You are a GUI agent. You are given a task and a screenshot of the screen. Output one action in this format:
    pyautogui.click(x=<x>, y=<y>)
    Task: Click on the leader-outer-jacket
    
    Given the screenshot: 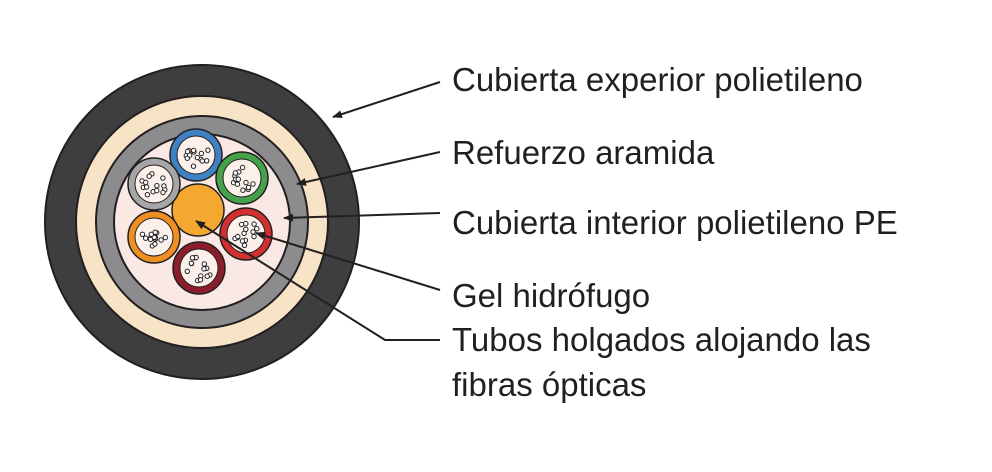 What is the action you would take?
    pyautogui.click(x=386, y=100)
    